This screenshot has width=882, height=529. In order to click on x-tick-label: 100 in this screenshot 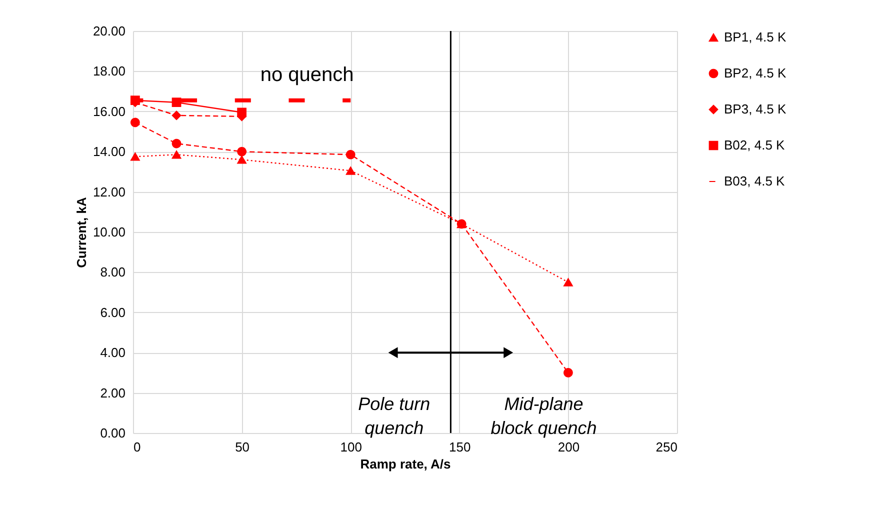, I will do `click(351, 447)`.